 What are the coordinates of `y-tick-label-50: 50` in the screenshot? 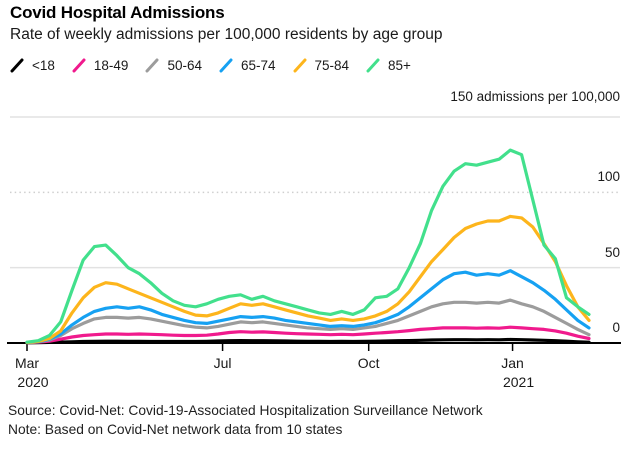 It's located at (612, 252).